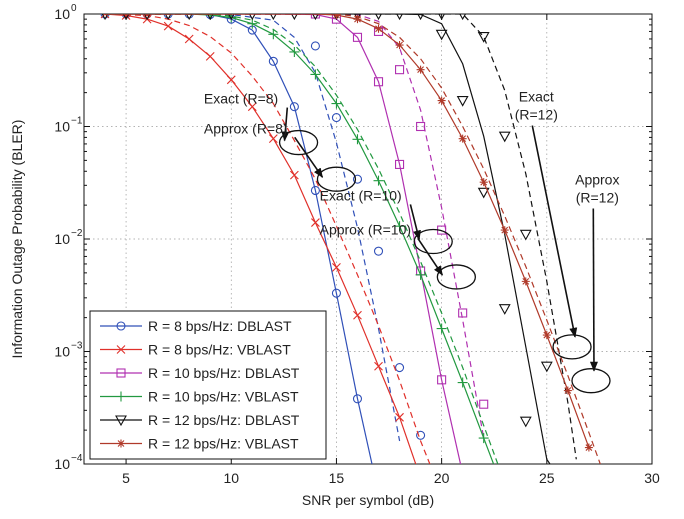 The image size is (684, 519). What do you see at coordinates (597, 179) in the screenshot?
I see `annotation-label: Approx` at bounding box center [597, 179].